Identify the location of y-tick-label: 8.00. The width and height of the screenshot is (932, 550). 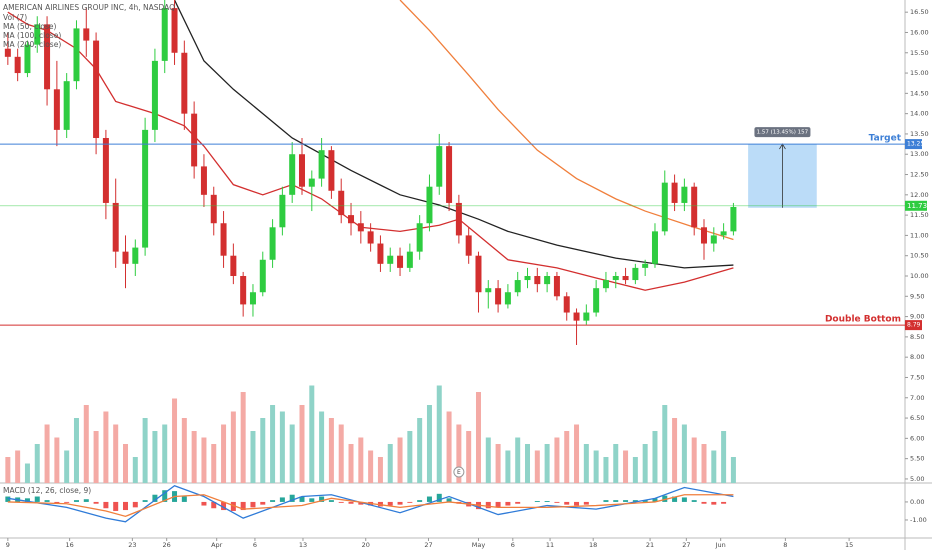
(917, 357).